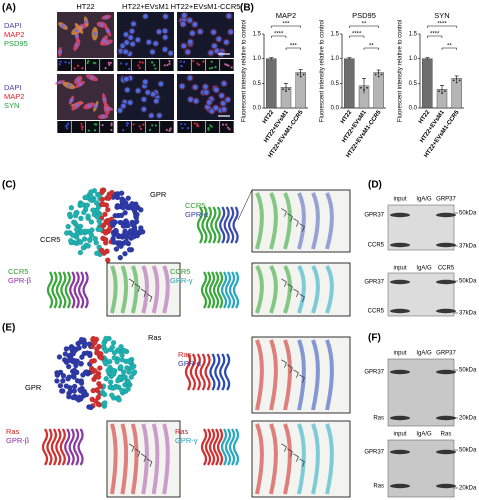 The image size is (479, 500). I want to click on channel-label: DAPI, so click(13, 25).